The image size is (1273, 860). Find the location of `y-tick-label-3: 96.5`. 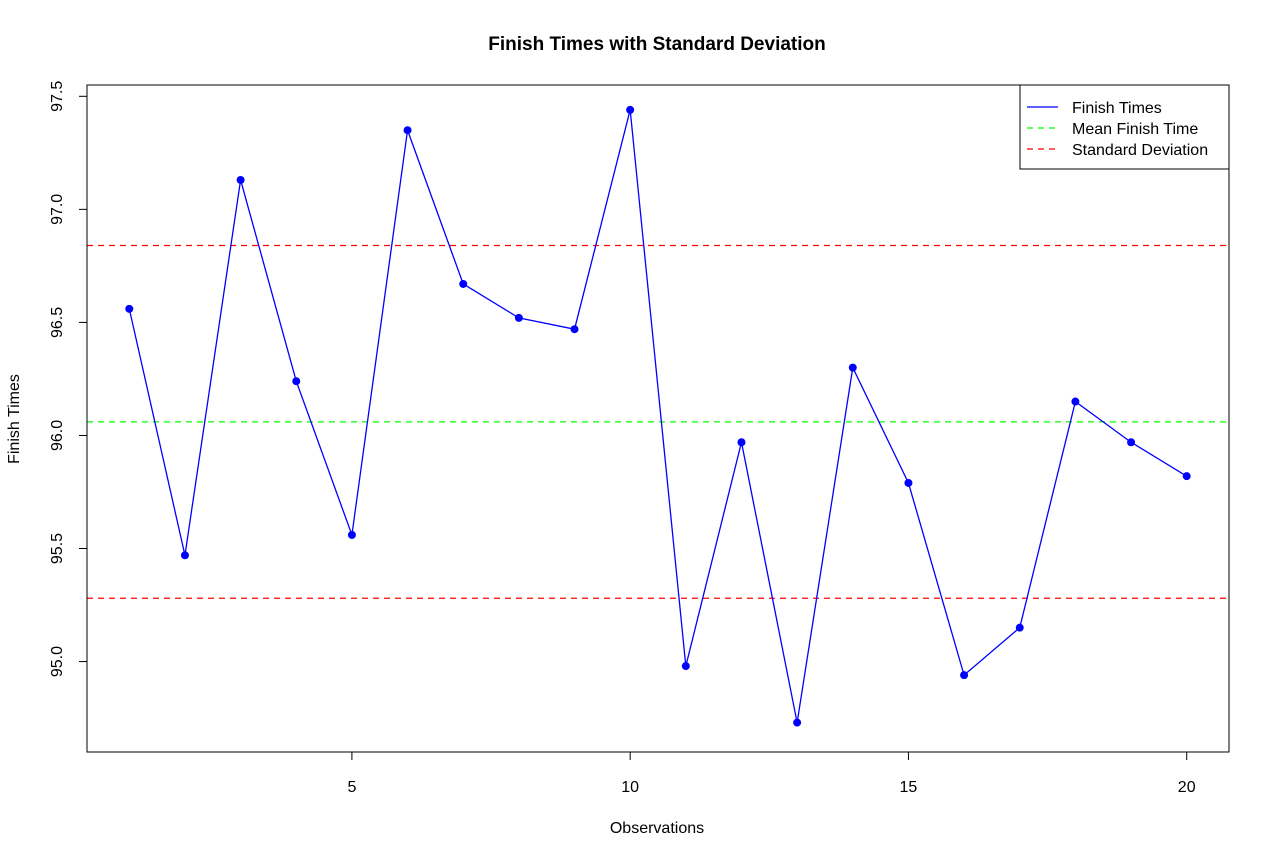

y-tick-label-3: 96.5 is located at coordinates (57, 322).